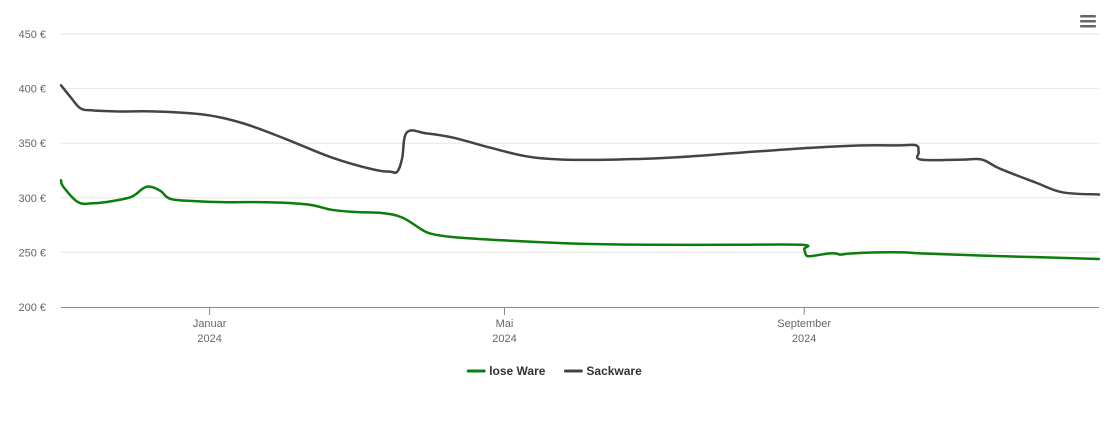 The width and height of the screenshot is (1110, 422). What do you see at coordinates (32, 35) in the screenshot?
I see `y-tick-label-450: 450 €` at bounding box center [32, 35].